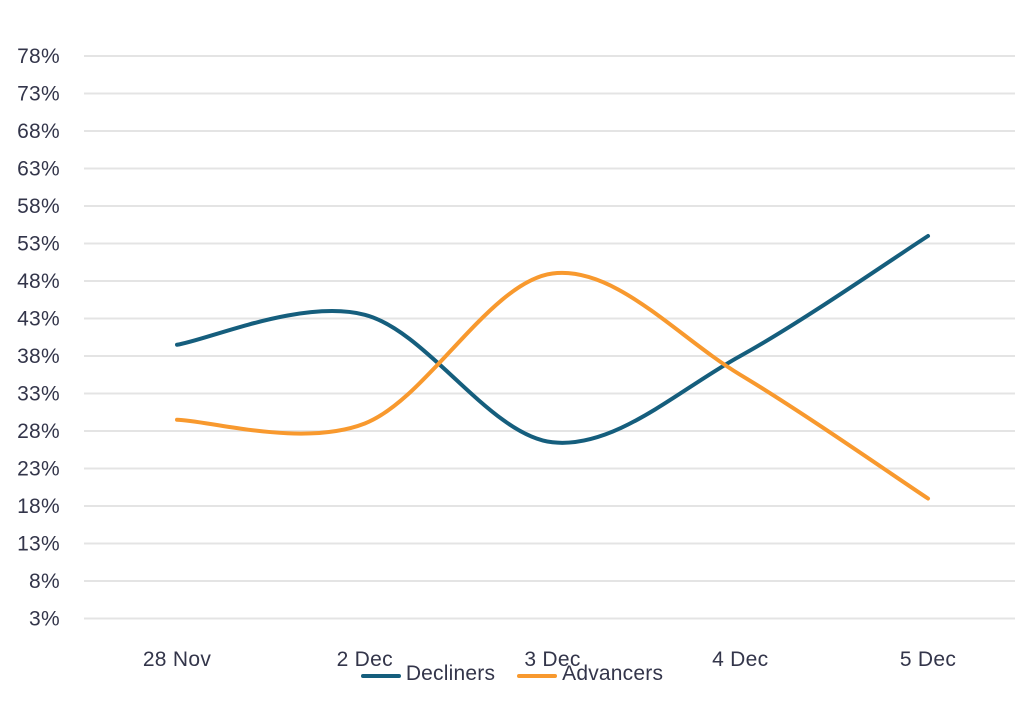 Image resolution: width=1024 pixels, height=701 pixels. I want to click on x-axis-label: 5 Dec, so click(928, 659).